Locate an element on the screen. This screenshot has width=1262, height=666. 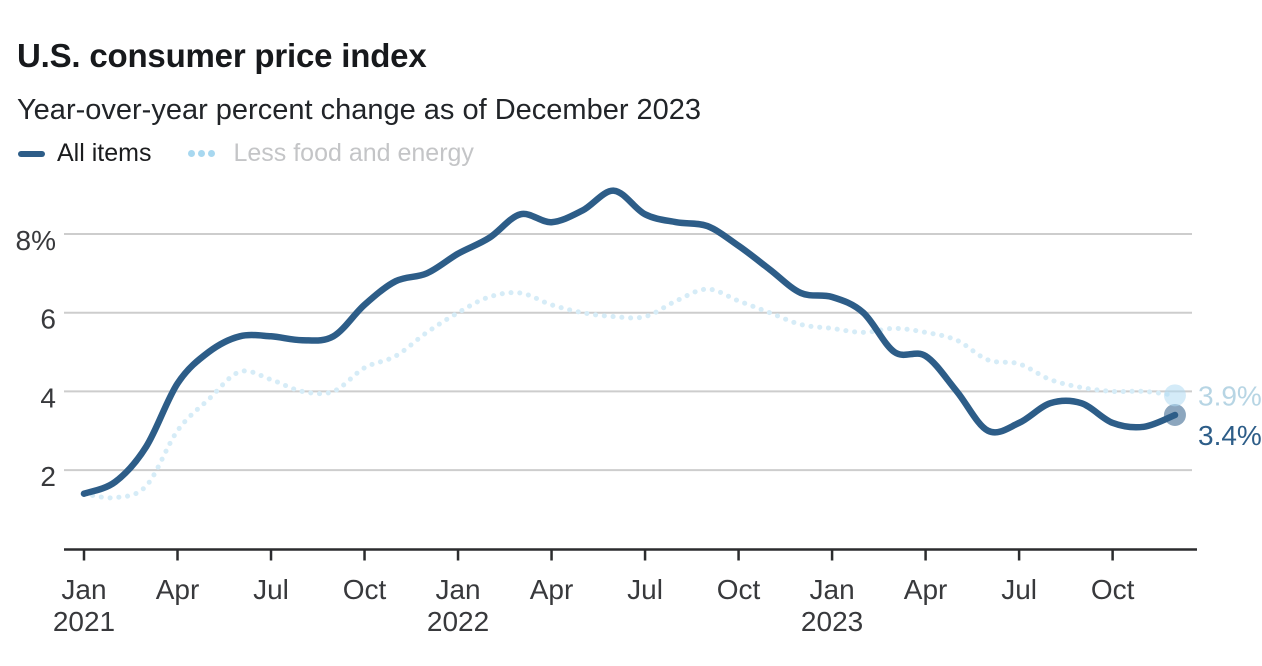
x-axis-year-label: 2021 is located at coordinates (84, 621).